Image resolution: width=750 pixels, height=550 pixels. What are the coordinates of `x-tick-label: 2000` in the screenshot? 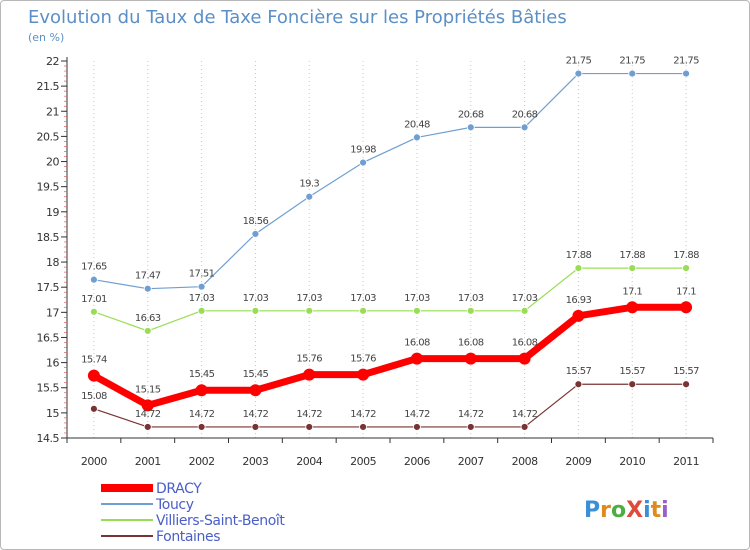 It's located at (94, 461).